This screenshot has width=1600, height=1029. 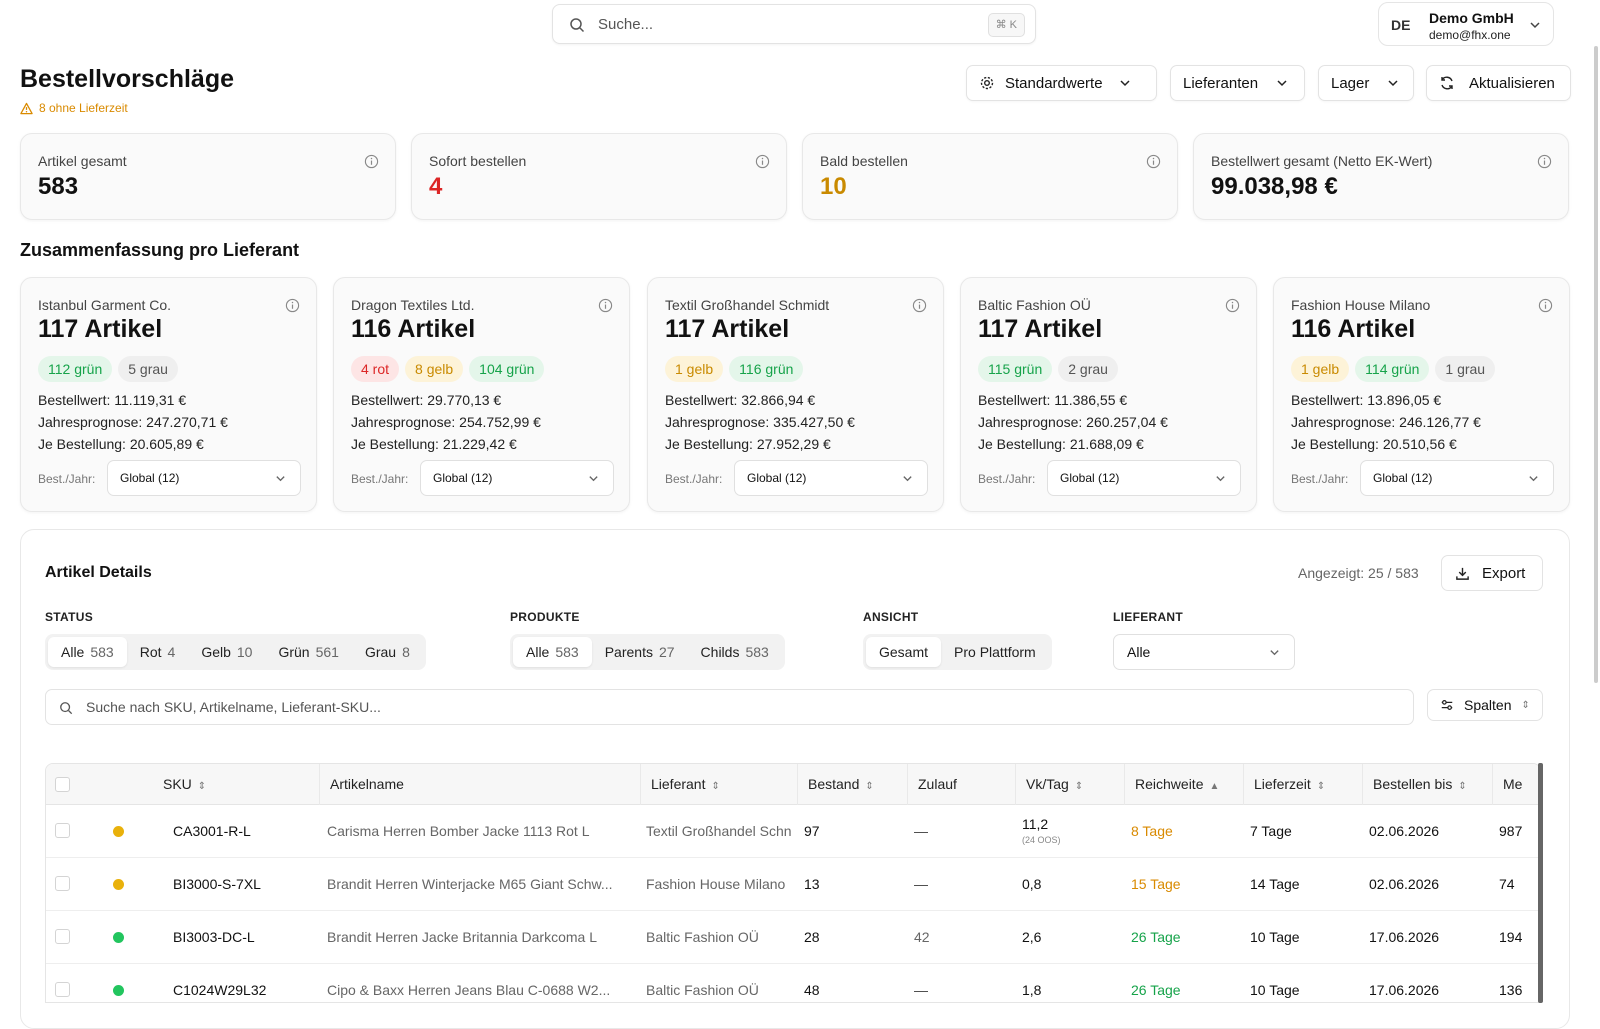 What do you see at coordinates (1470, 35) in the screenshot?
I see `account-email: demo@fhx.one` at bounding box center [1470, 35].